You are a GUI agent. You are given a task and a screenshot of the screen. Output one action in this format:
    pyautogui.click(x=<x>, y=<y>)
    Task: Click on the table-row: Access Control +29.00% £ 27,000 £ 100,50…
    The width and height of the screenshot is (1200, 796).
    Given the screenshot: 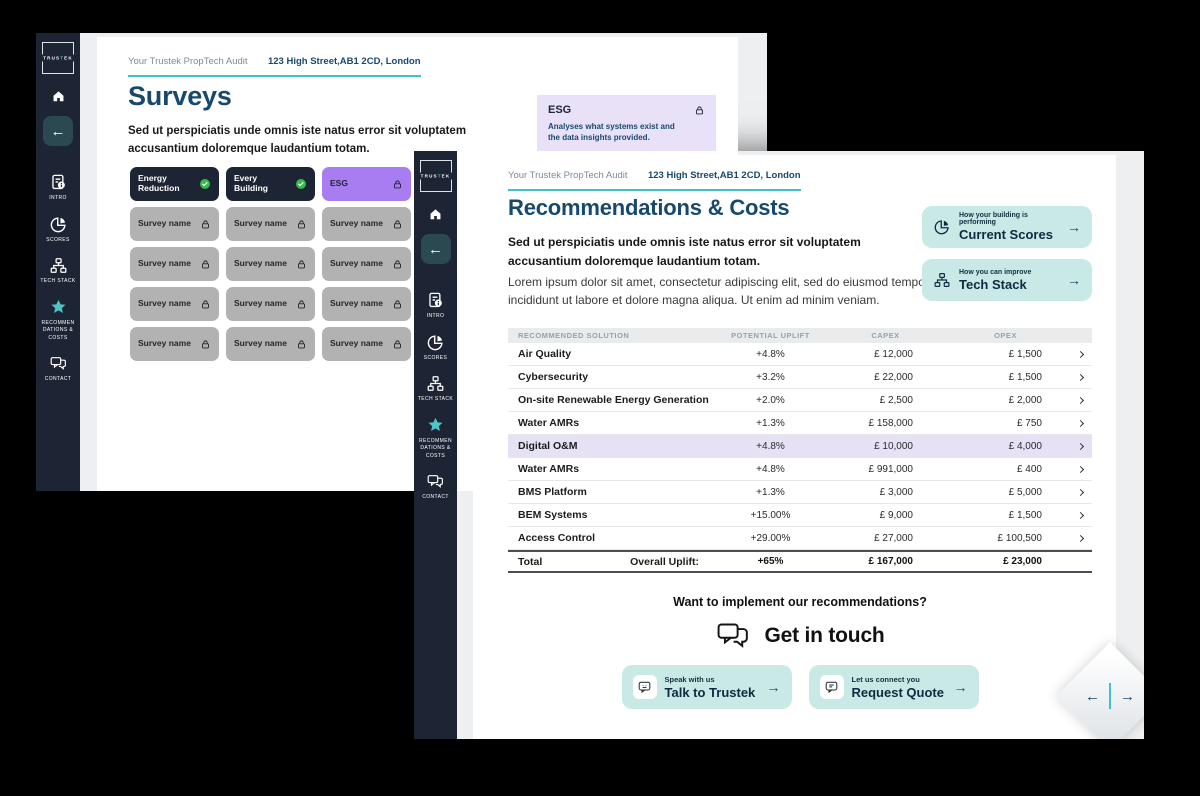 What is the action you would take?
    pyautogui.click(x=800, y=538)
    